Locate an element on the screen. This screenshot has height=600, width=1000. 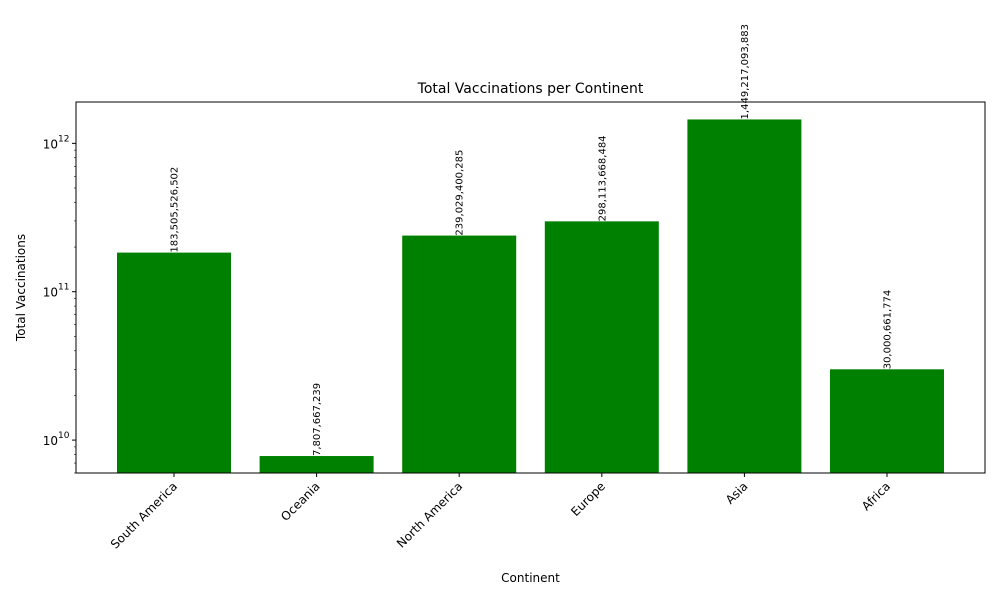
bar-north-america is located at coordinates (459, 354).